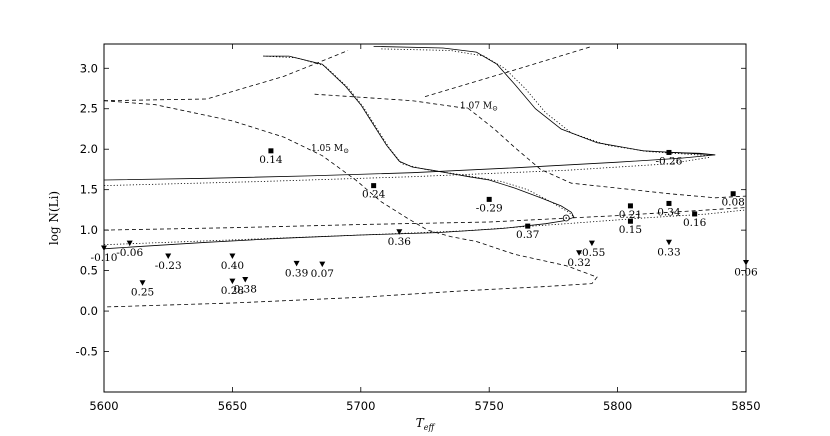  I want to click on y-tick-label: 1.0, so click(89, 230).